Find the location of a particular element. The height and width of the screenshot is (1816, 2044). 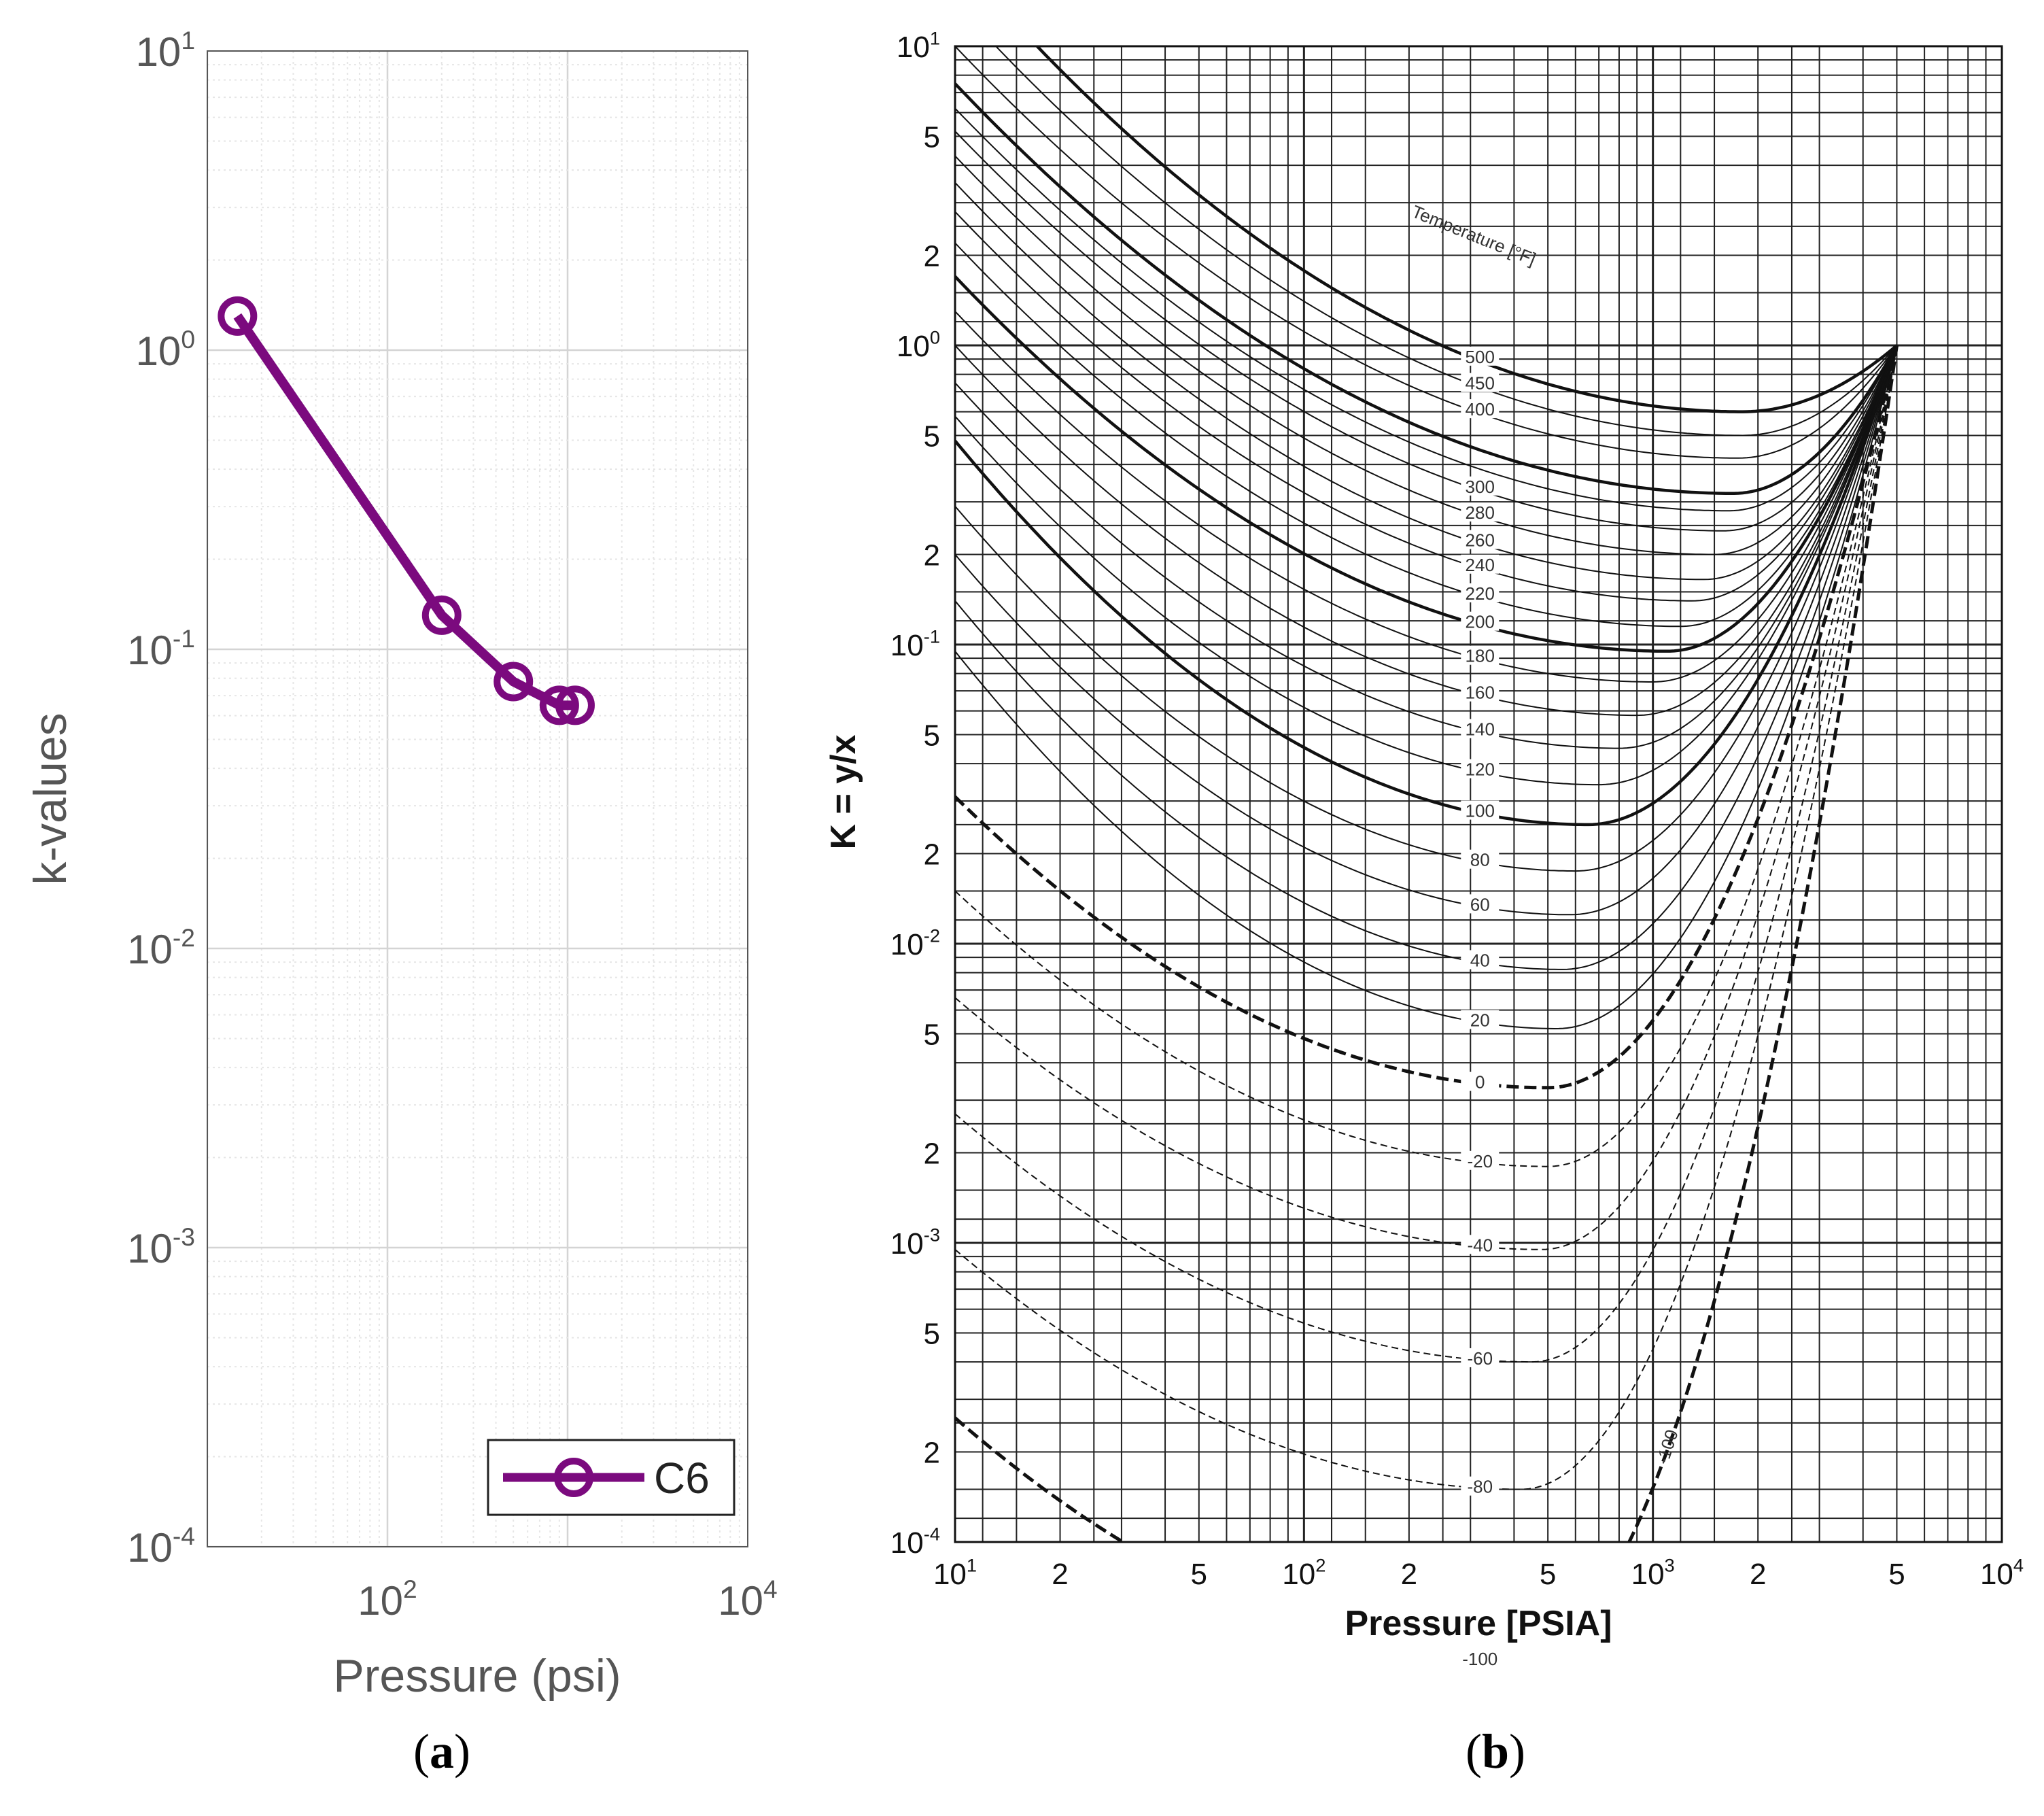

legend-label-c6: C6 is located at coordinates (682, 1478).